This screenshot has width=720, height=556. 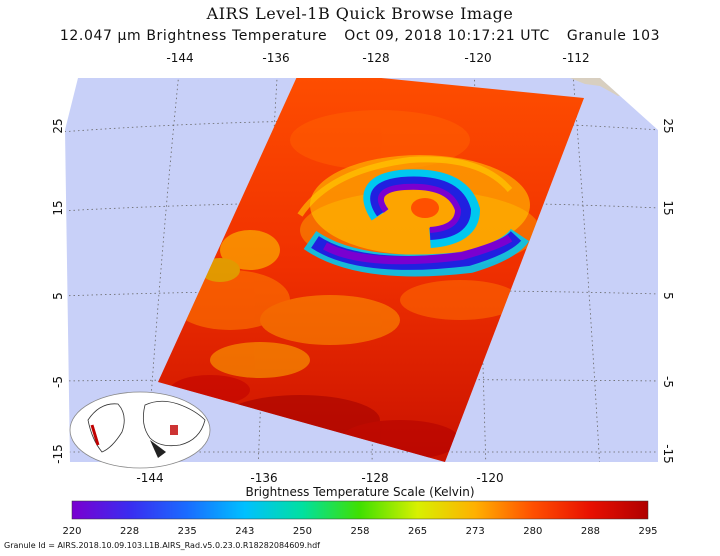 I want to click on colorbar-tick-label: 220, so click(x=71, y=531).